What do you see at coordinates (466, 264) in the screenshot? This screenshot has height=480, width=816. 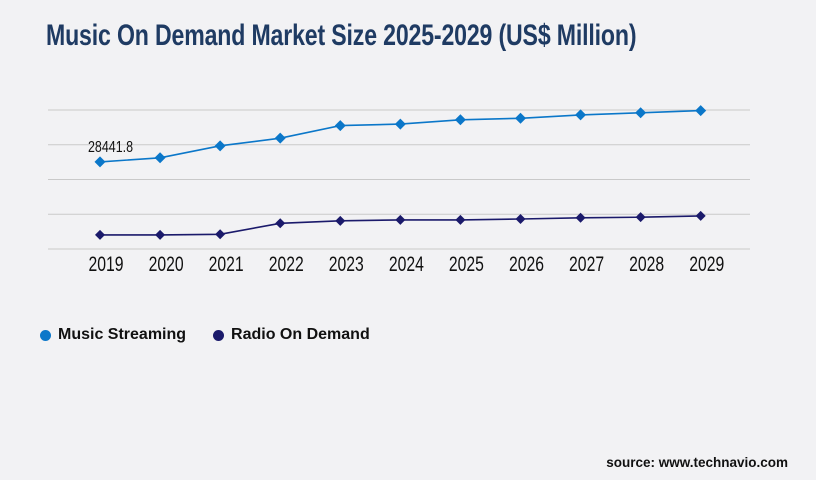 I see `x-axis-tick-label: 2025` at bounding box center [466, 264].